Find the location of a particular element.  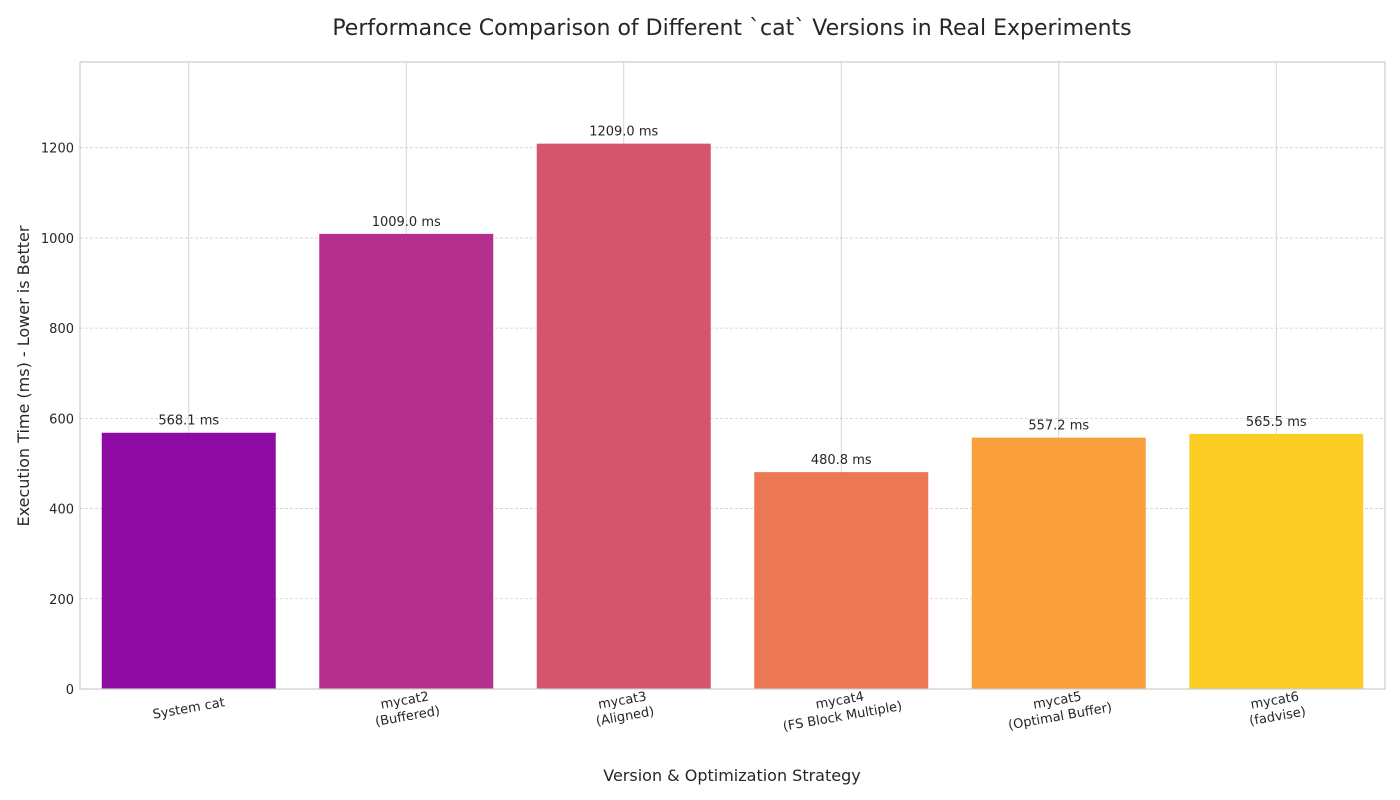

y-tick-label: 1000 is located at coordinates (57, 239).